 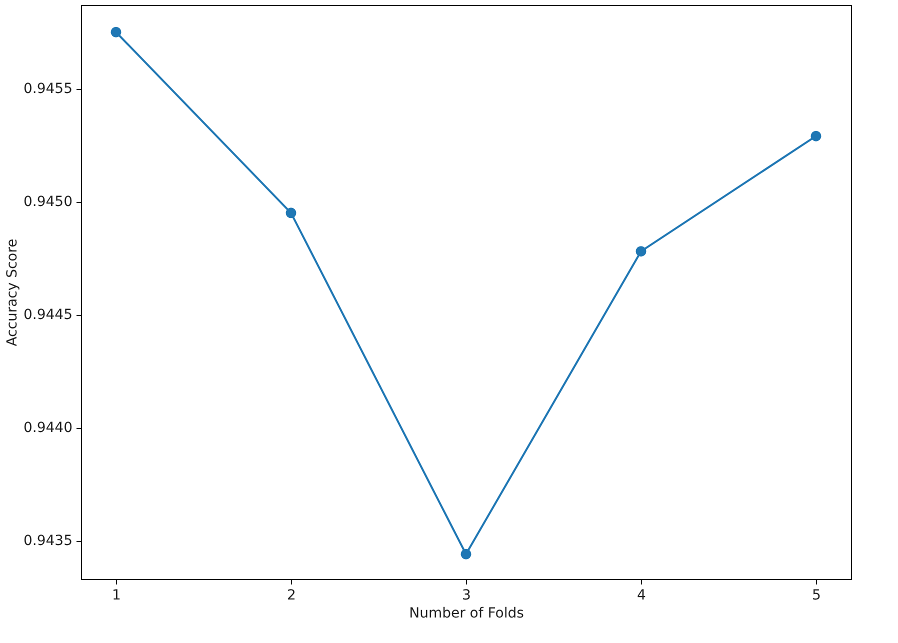 What do you see at coordinates (48, 315) in the screenshot?
I see `y-tick-label: 0.9445` at bounding box center [48, 315].